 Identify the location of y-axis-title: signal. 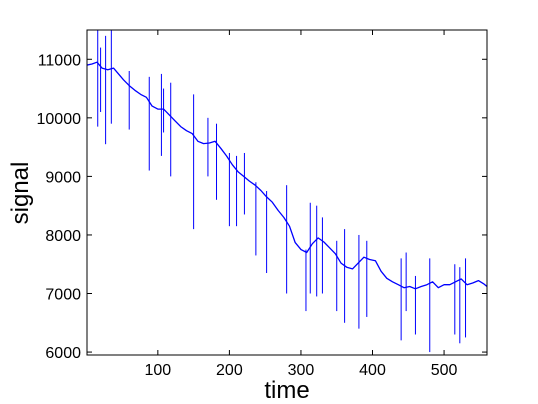
(20, 193).